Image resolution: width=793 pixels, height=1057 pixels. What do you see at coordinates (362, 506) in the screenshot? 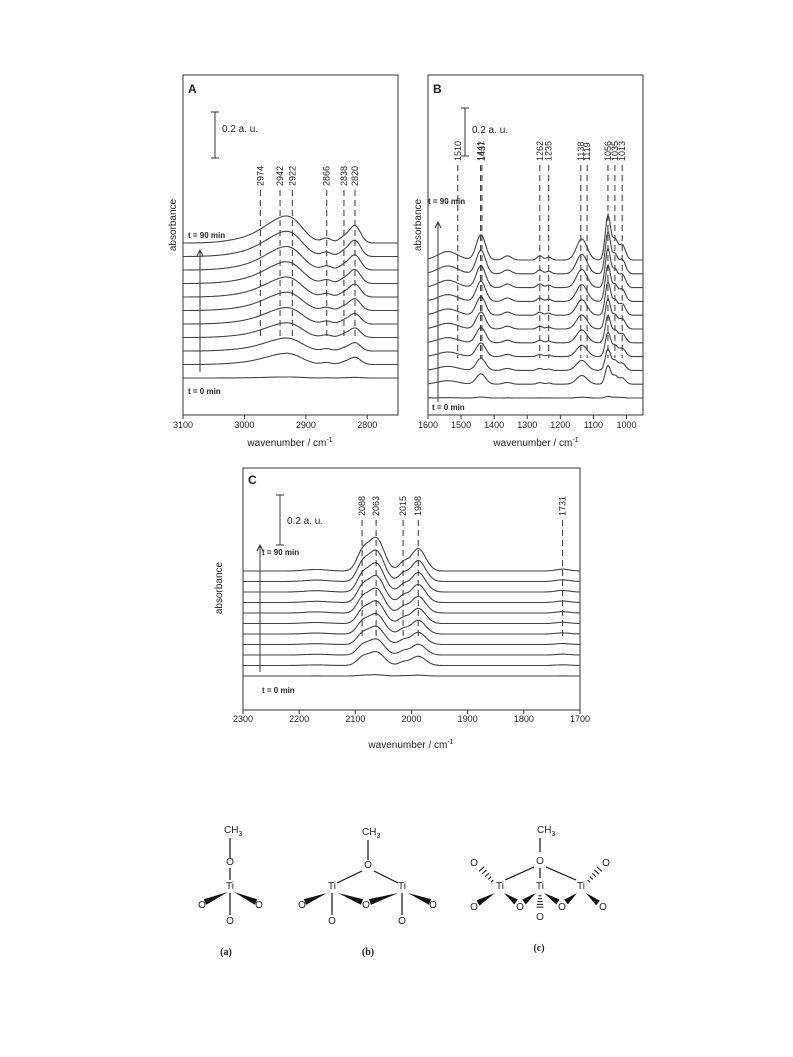
I see `peak-label: 2088` at bounding box center [362, 506].